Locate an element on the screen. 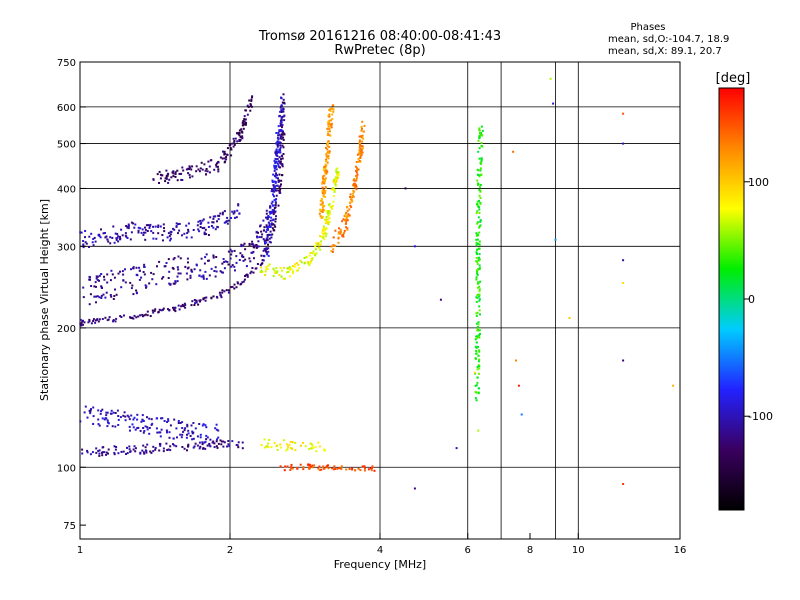 This screenshot has height=600, width=800. y-tick-label: 75 is located at coordinates (69, 526).